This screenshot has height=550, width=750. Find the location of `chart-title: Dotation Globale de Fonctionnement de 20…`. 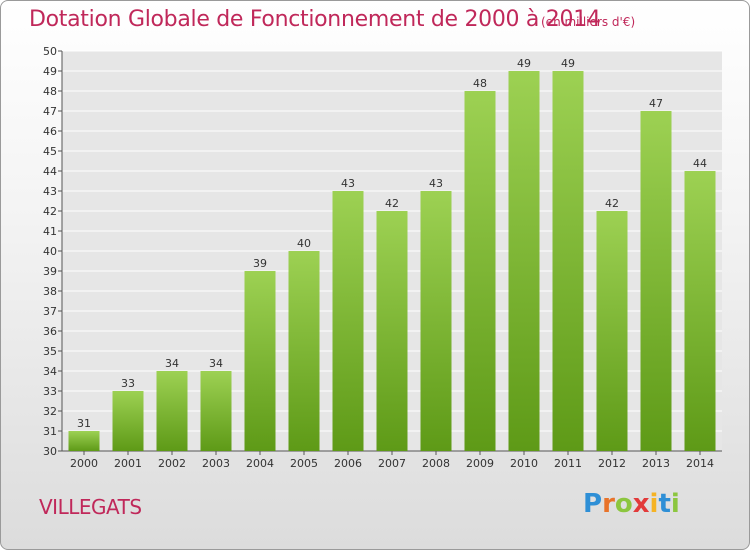

chart-title: Dotation Globale de Fonctionnement de 20… is located at coordinates (315, 19).